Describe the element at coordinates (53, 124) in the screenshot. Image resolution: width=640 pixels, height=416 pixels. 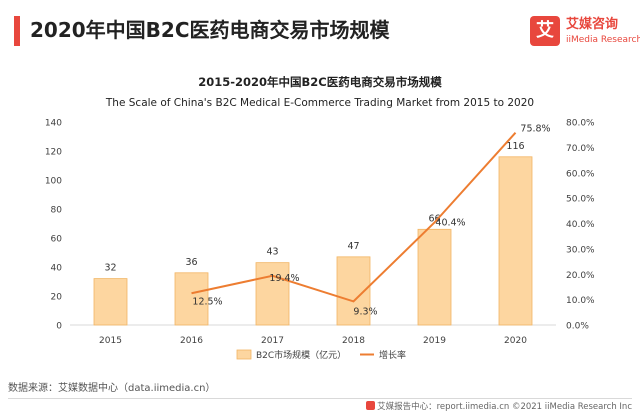
I see `y-left-tick-label: 140` at that location.